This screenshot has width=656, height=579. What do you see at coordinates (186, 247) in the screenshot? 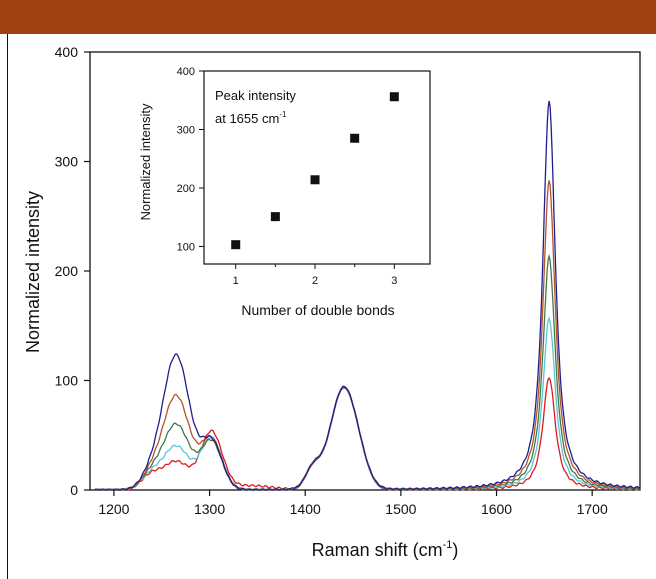
I see `inset-y-tick-label: 100` at bounding box center [186, 247].